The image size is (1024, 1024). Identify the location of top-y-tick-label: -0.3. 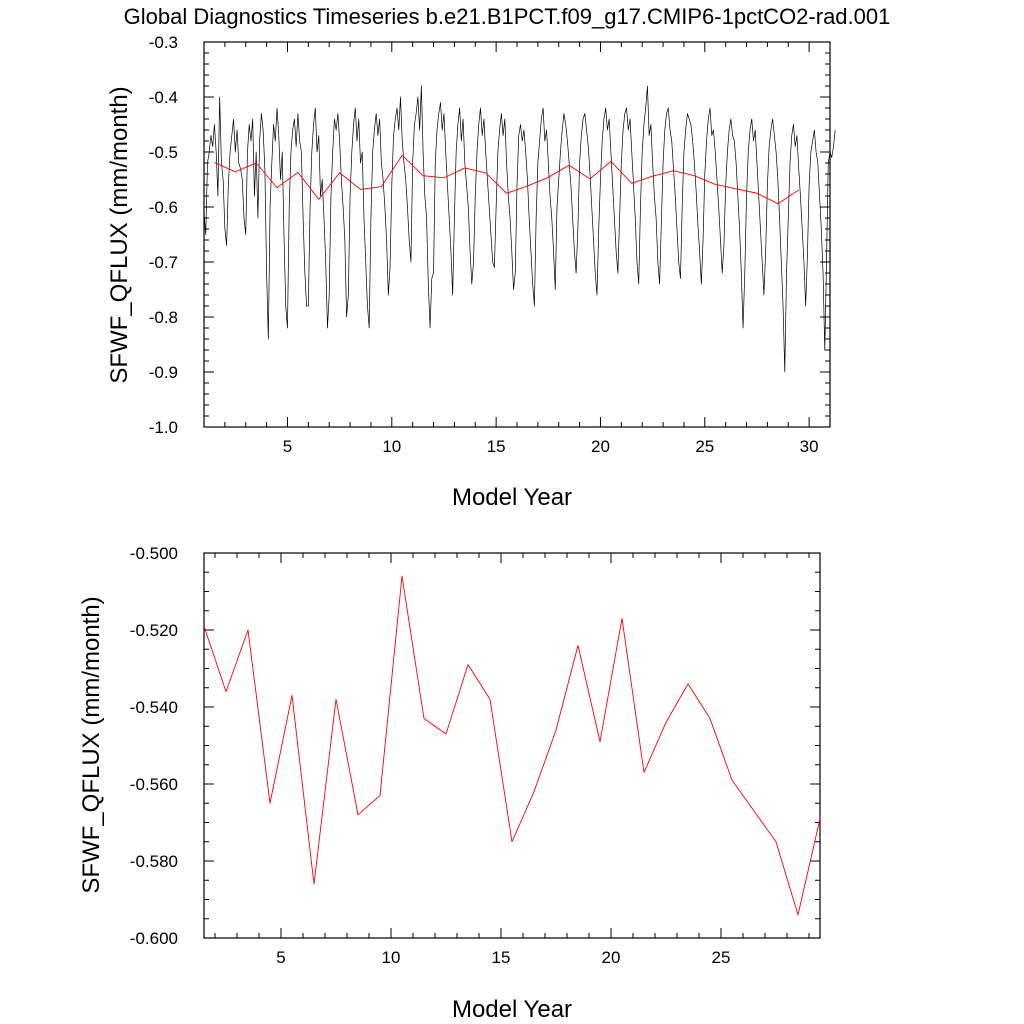
(163, 42).